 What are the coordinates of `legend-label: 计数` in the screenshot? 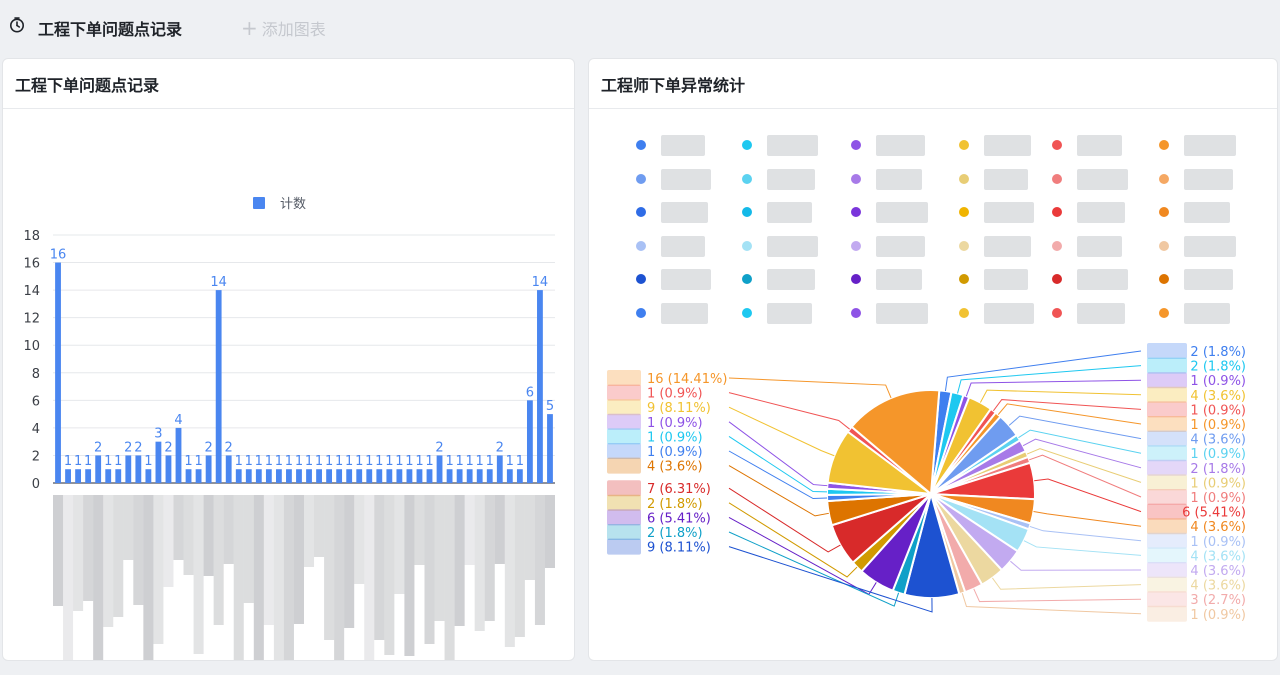 It's located at (293, 204).